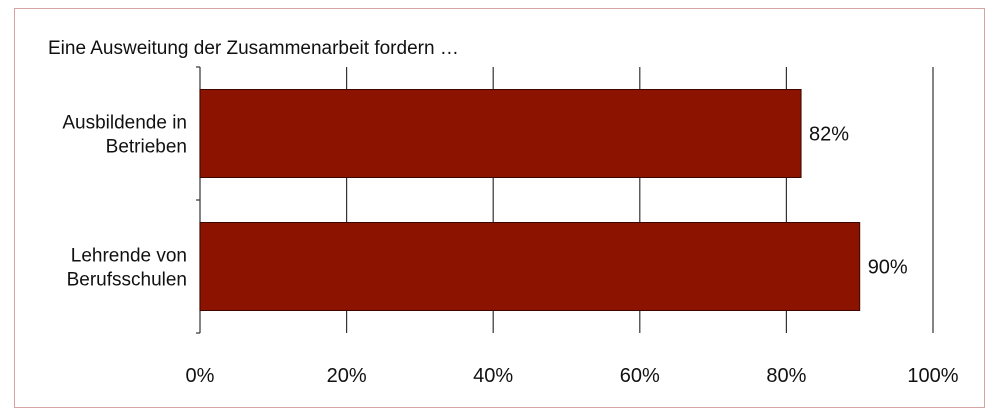 This screenshot has height=408, width=988. What do you see at coordinates (129, 256) in the screenshot?
I see `category-label-1-0: Lehrende von` at bounding box center [129, 256].